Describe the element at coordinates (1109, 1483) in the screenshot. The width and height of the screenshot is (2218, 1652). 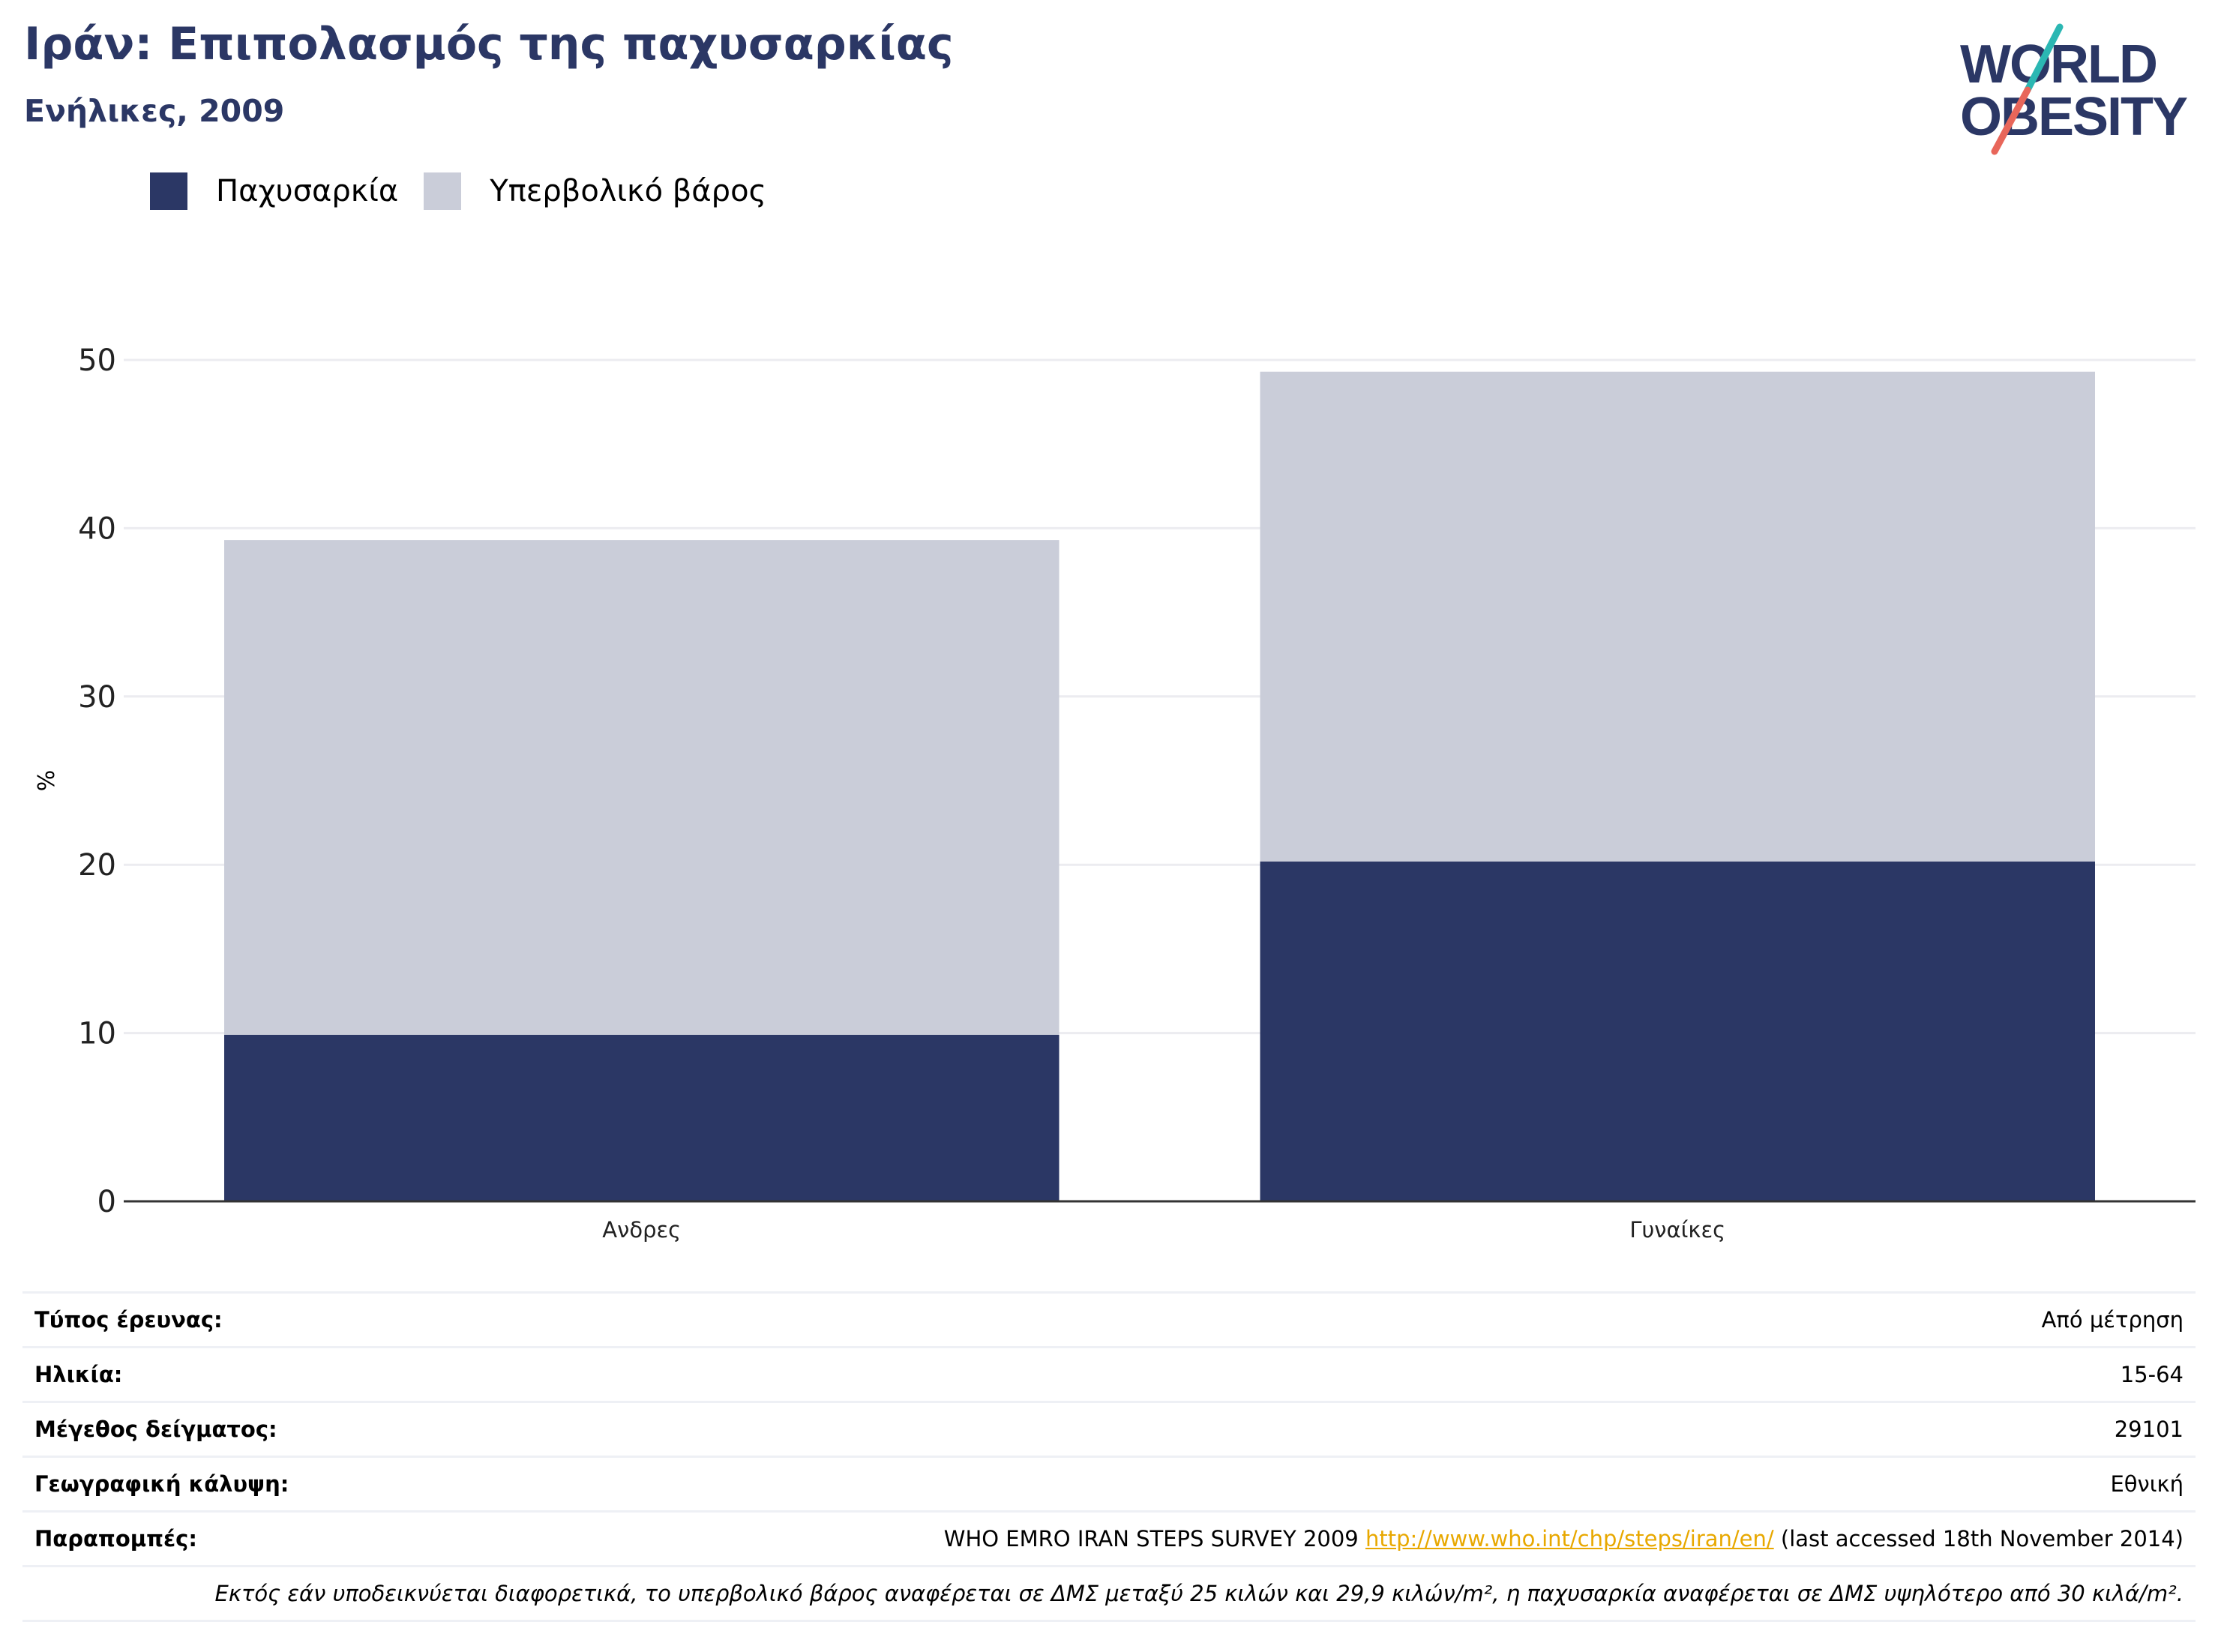
I see `info-row-coverage: Γεωγραφική κάλυψη: Εθνική` at that location.